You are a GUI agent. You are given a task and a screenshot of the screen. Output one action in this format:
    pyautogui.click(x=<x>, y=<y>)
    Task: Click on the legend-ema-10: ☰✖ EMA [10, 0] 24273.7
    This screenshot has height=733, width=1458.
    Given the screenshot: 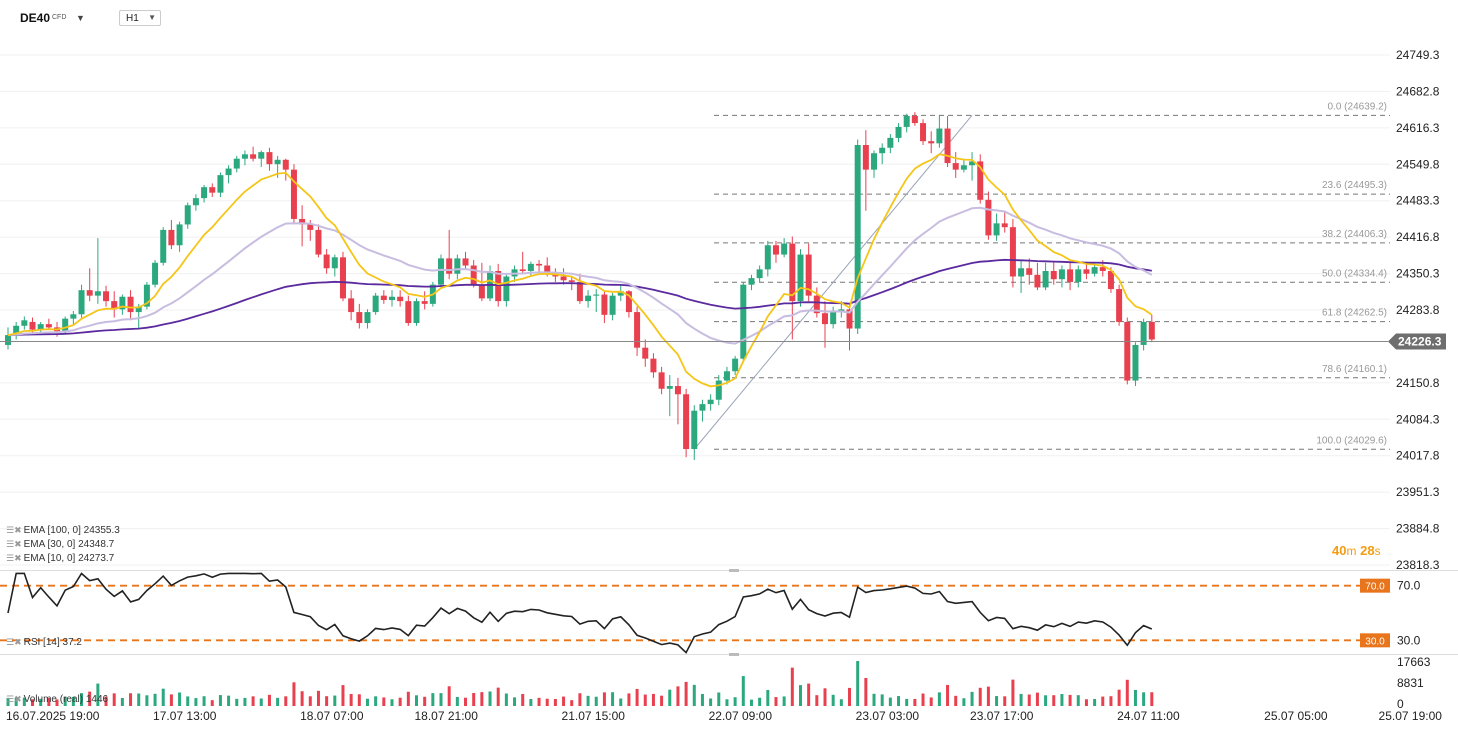 What is the action you would take?
    pyautogui.click(x=60, y=558)
    